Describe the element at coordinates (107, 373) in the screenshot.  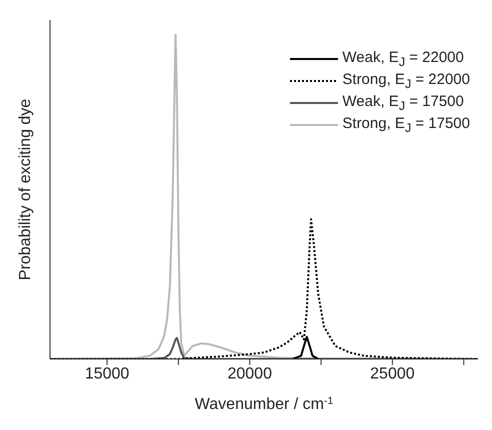
I see `x-tick-label: 15000` at that location.